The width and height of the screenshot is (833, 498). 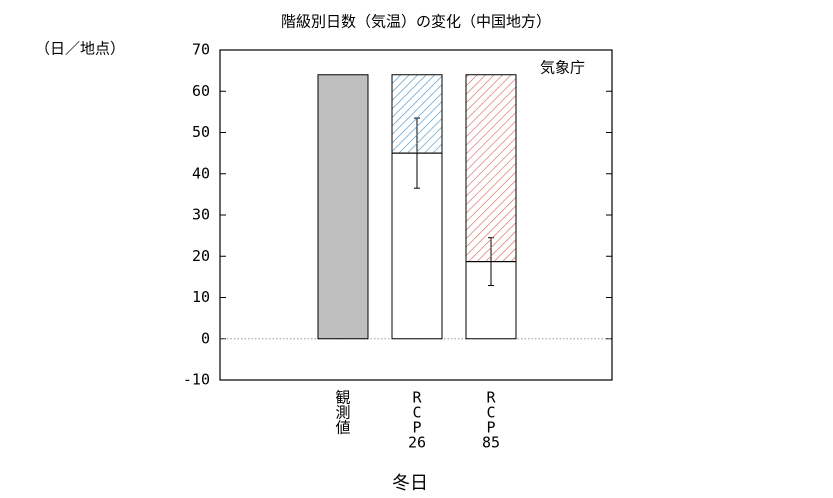 I want to click on y-tick-label: 60, so click(x=201, y=91).